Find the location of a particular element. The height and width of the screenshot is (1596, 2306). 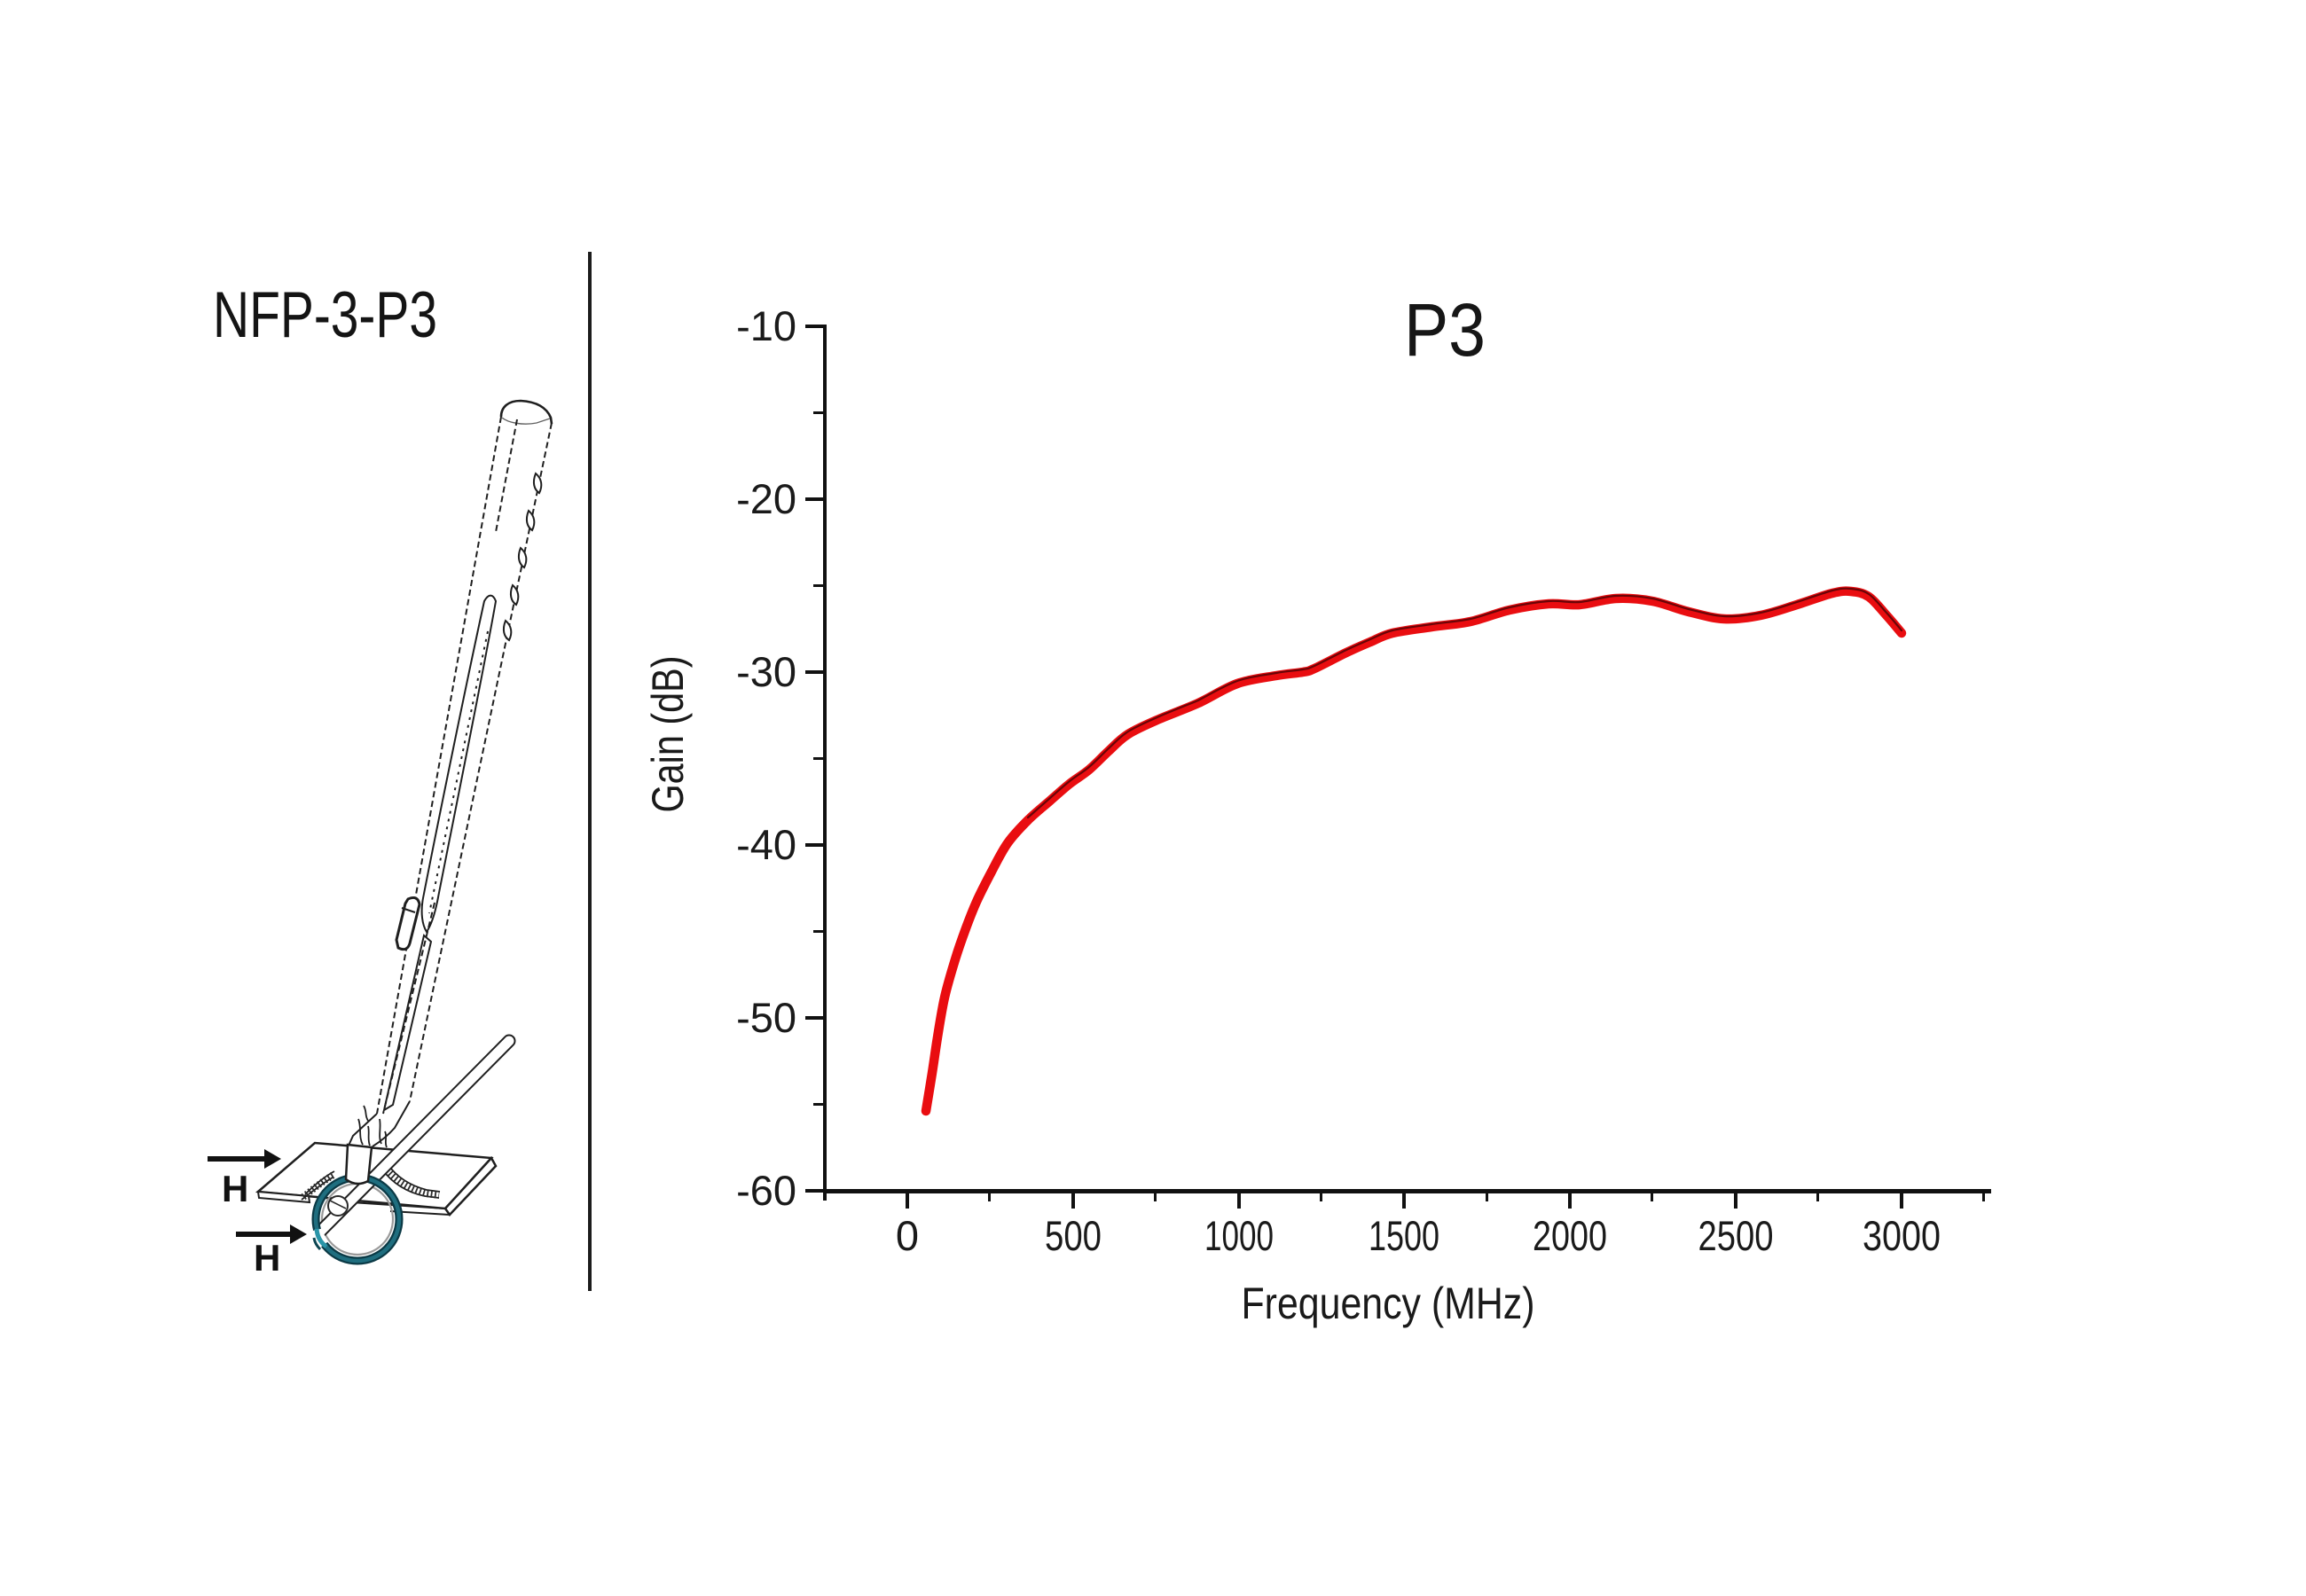

svg-text: 1000 is located at coordinates (1239, 1235).